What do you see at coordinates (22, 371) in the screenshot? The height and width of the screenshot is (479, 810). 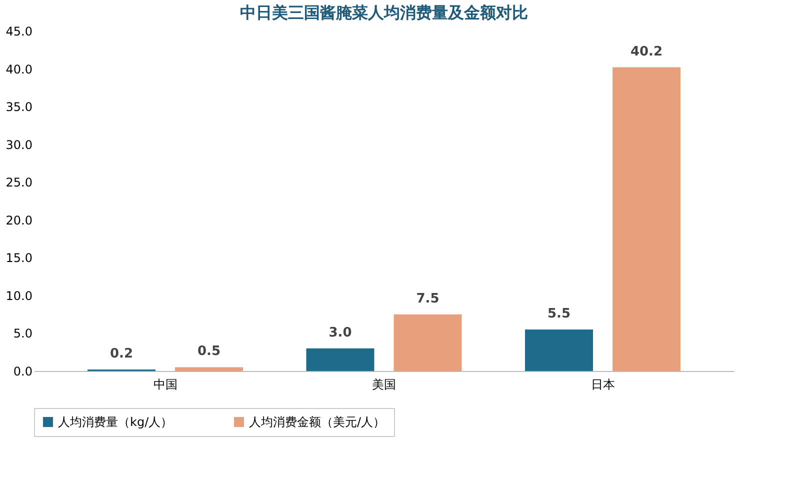 I see `y-tick-label: 0.0` at bounding box center [22, 371].